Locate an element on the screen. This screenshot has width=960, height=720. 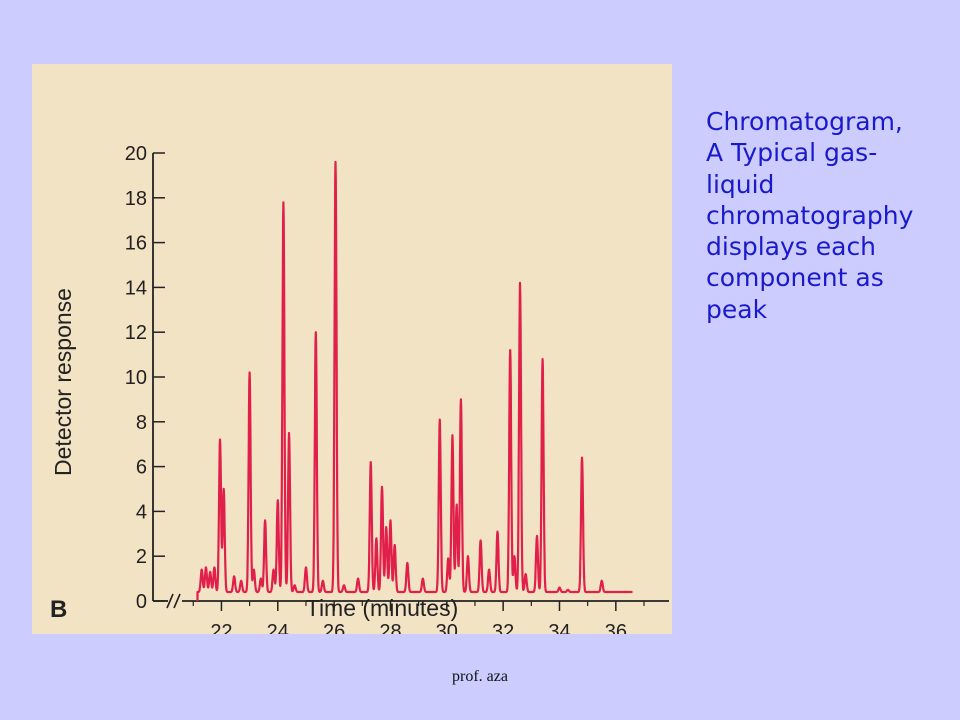
y-tick-label: 10 is located at coordinates (136, 378).